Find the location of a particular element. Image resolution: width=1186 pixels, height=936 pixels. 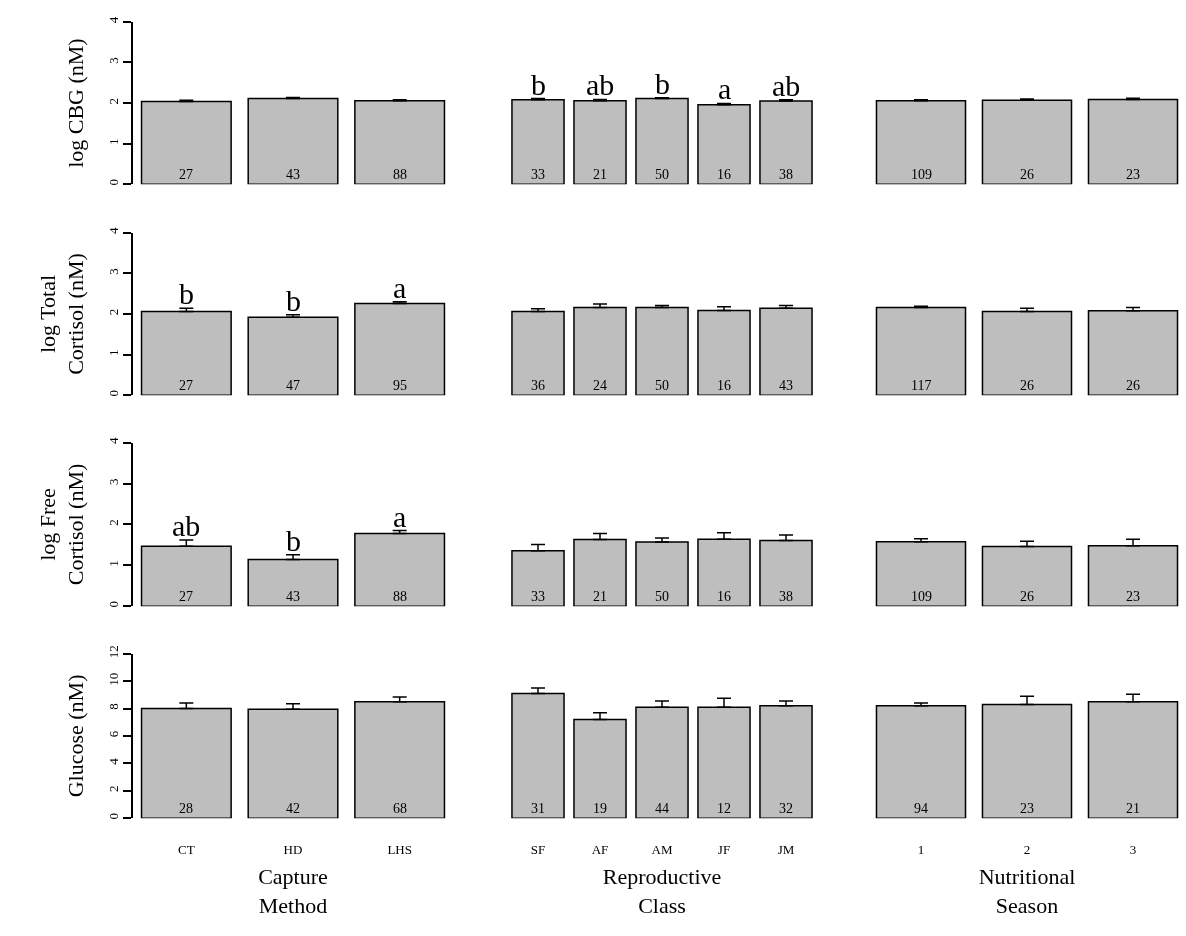

y-tick-label: 6 is located at coordinates (114, 734).